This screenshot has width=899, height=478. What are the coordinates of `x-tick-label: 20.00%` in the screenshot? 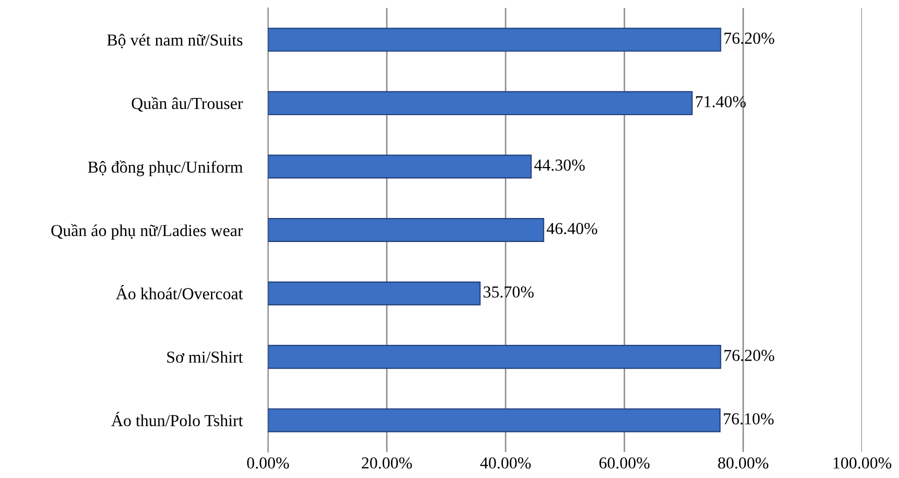 It's located at (387, 463).